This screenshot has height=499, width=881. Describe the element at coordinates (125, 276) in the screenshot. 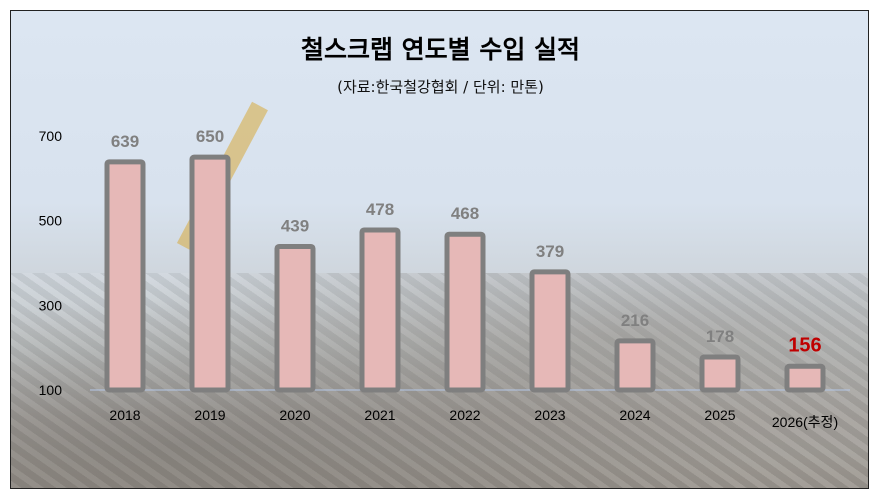

I see `bar-2018` at that location.